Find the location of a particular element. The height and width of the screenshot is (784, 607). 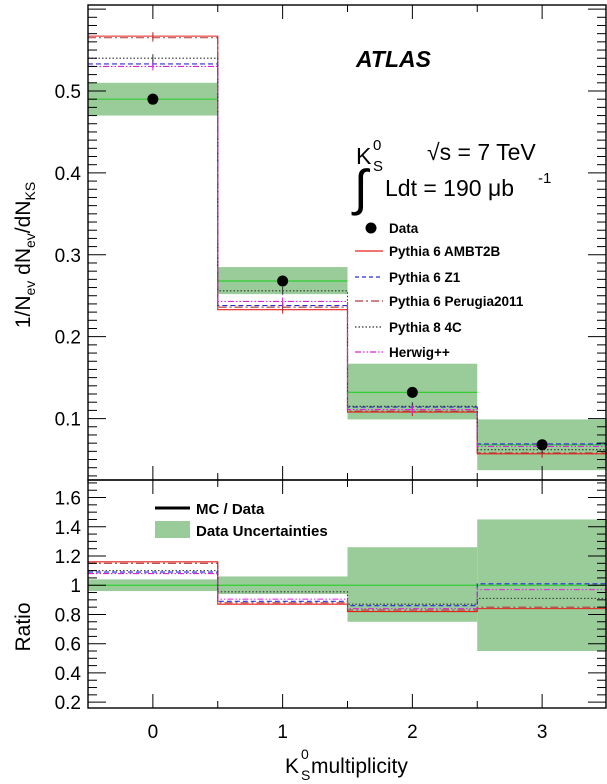

ratio-uncertainty-band is located at coordinates (412, 584).